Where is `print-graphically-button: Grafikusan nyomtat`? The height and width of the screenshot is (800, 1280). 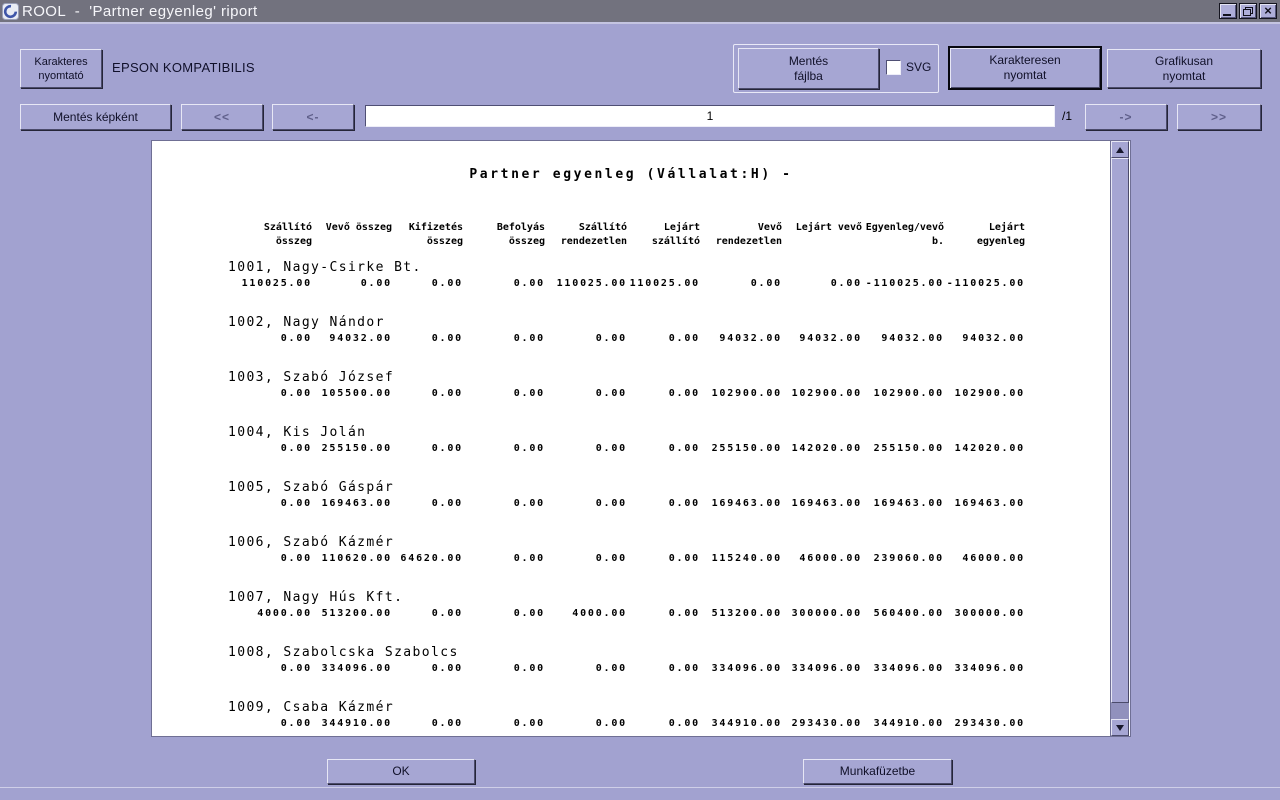
print-graphically-button: Grafikusan nyomtat is located at coordinates (1184, 68).